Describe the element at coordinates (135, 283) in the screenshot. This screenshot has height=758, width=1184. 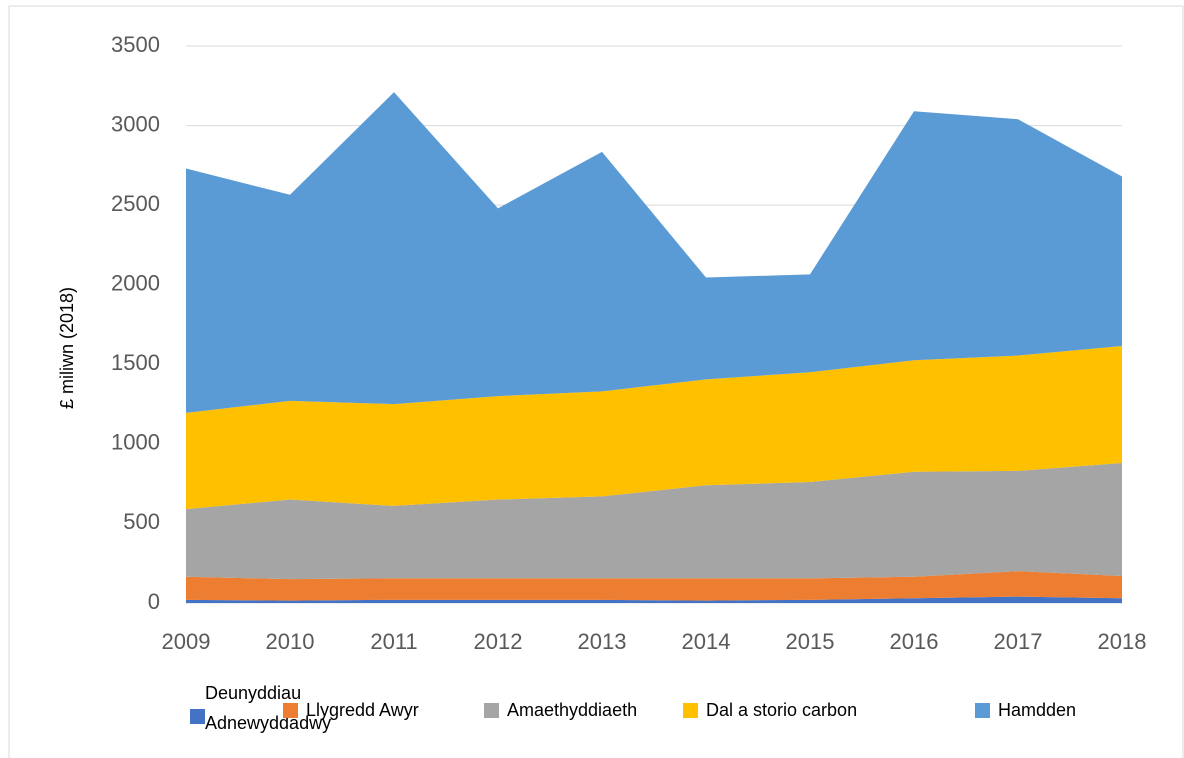
I see `y-tick-label: 2000` at that location.